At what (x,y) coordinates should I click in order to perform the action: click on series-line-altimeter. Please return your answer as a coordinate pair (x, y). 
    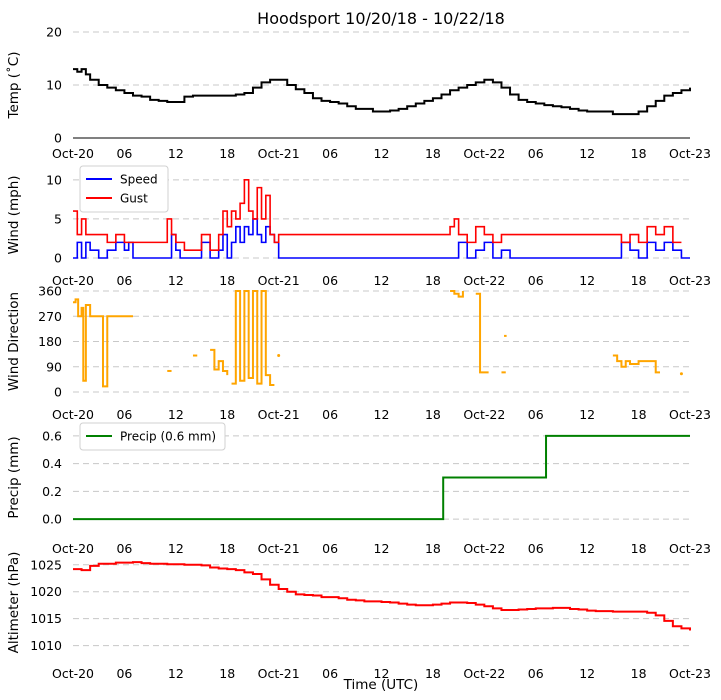
    Looking at the image, I should click on (382, 596).